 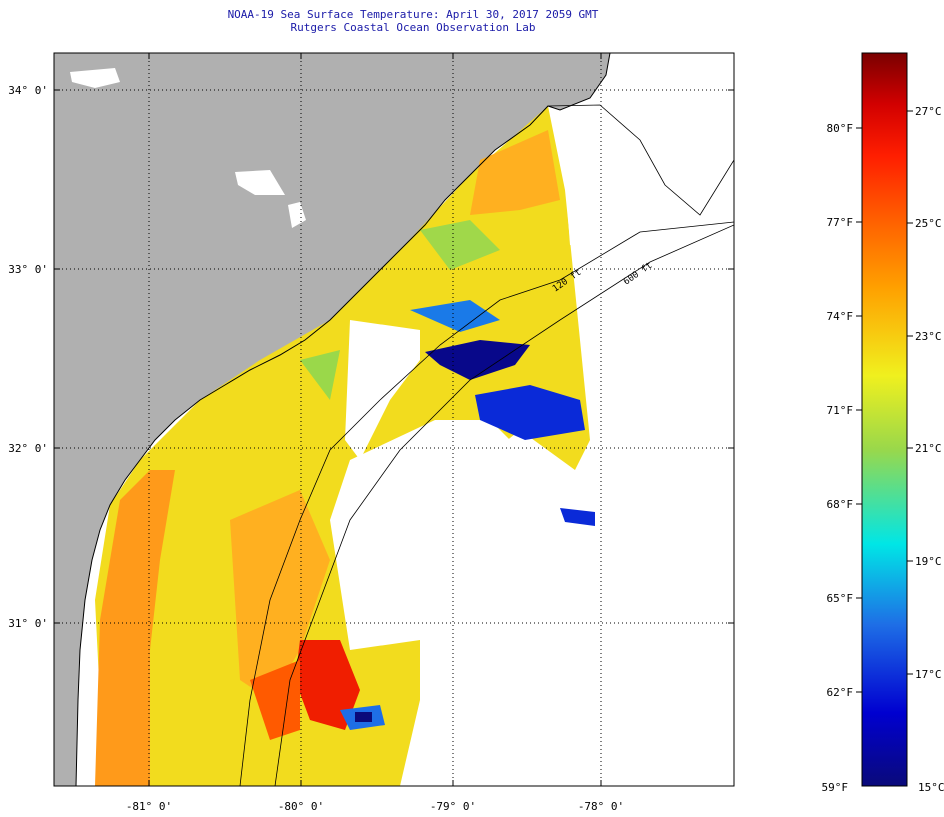 I want to click on lon-label: -80° 0', so click(x=301, y=806).